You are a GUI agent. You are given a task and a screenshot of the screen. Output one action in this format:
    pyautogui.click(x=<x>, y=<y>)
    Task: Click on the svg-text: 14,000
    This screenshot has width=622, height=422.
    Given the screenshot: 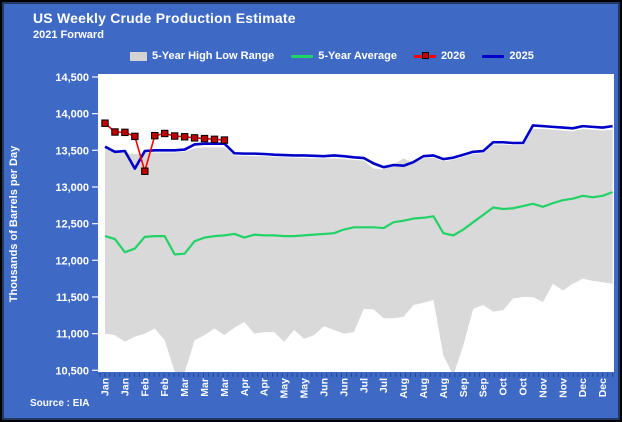 What is the action you would take?
    pyautogui.click(x=72, y=115)
    